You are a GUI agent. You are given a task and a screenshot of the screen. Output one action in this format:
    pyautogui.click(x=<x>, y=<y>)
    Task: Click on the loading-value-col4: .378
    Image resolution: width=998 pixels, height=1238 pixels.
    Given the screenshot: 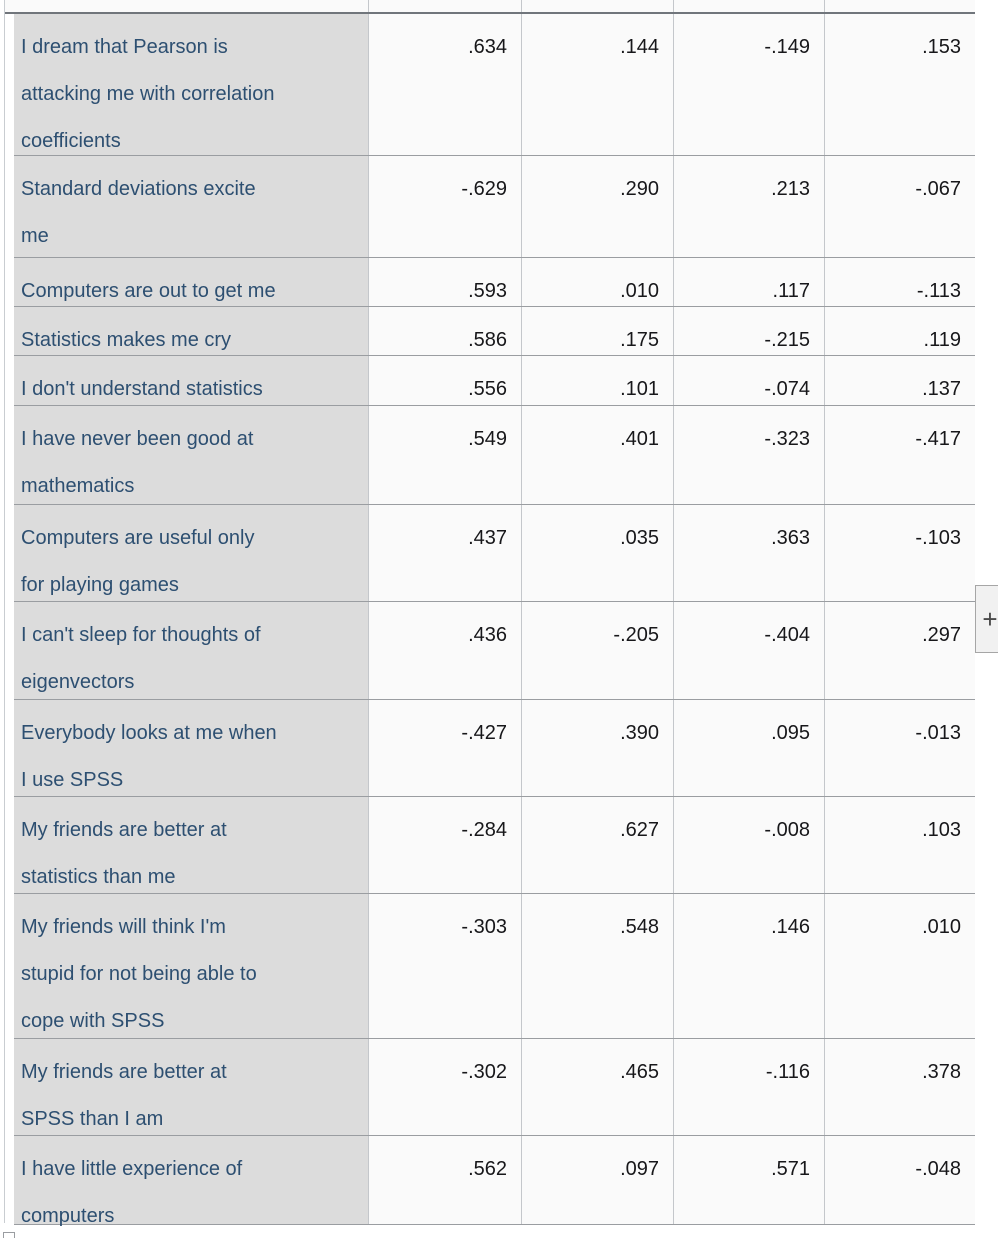 What is the action you would take?
    pyautogui.click(x=899, y=1087)
    